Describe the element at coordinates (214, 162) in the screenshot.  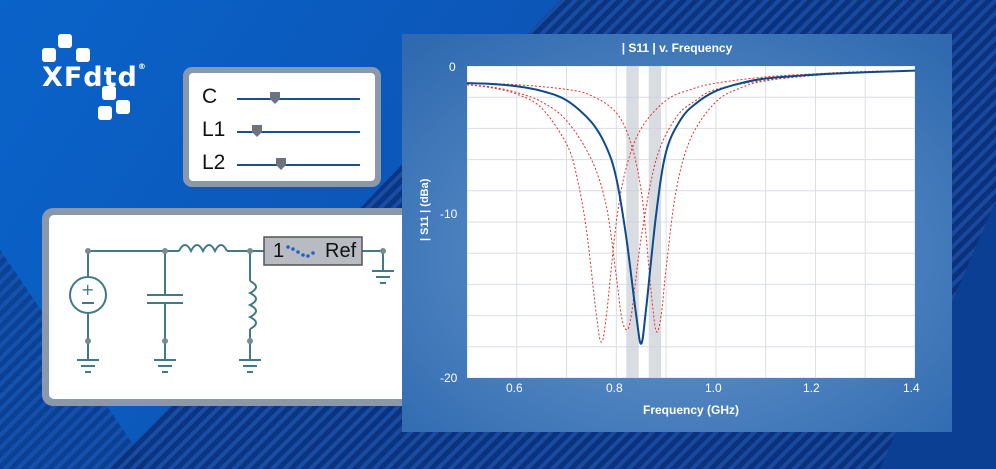
I see `slider-label-l2: L2` at that location.